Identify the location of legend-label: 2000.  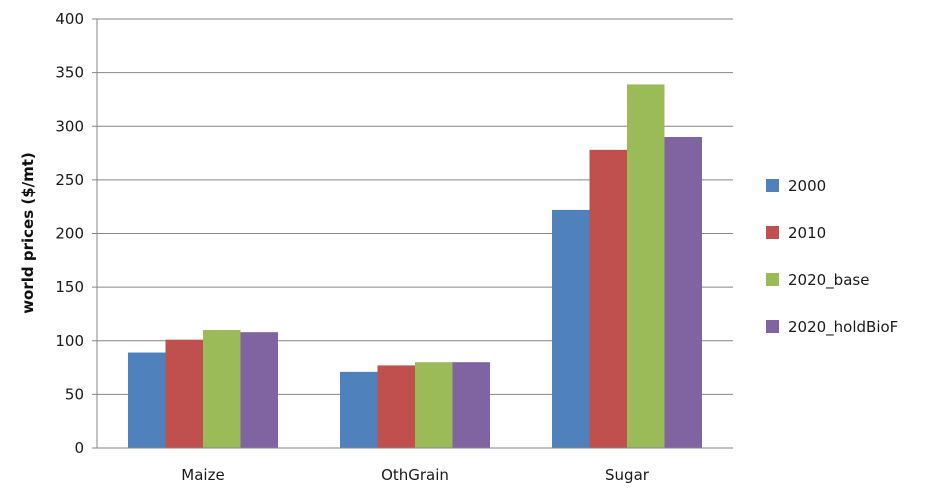
(807, 186).